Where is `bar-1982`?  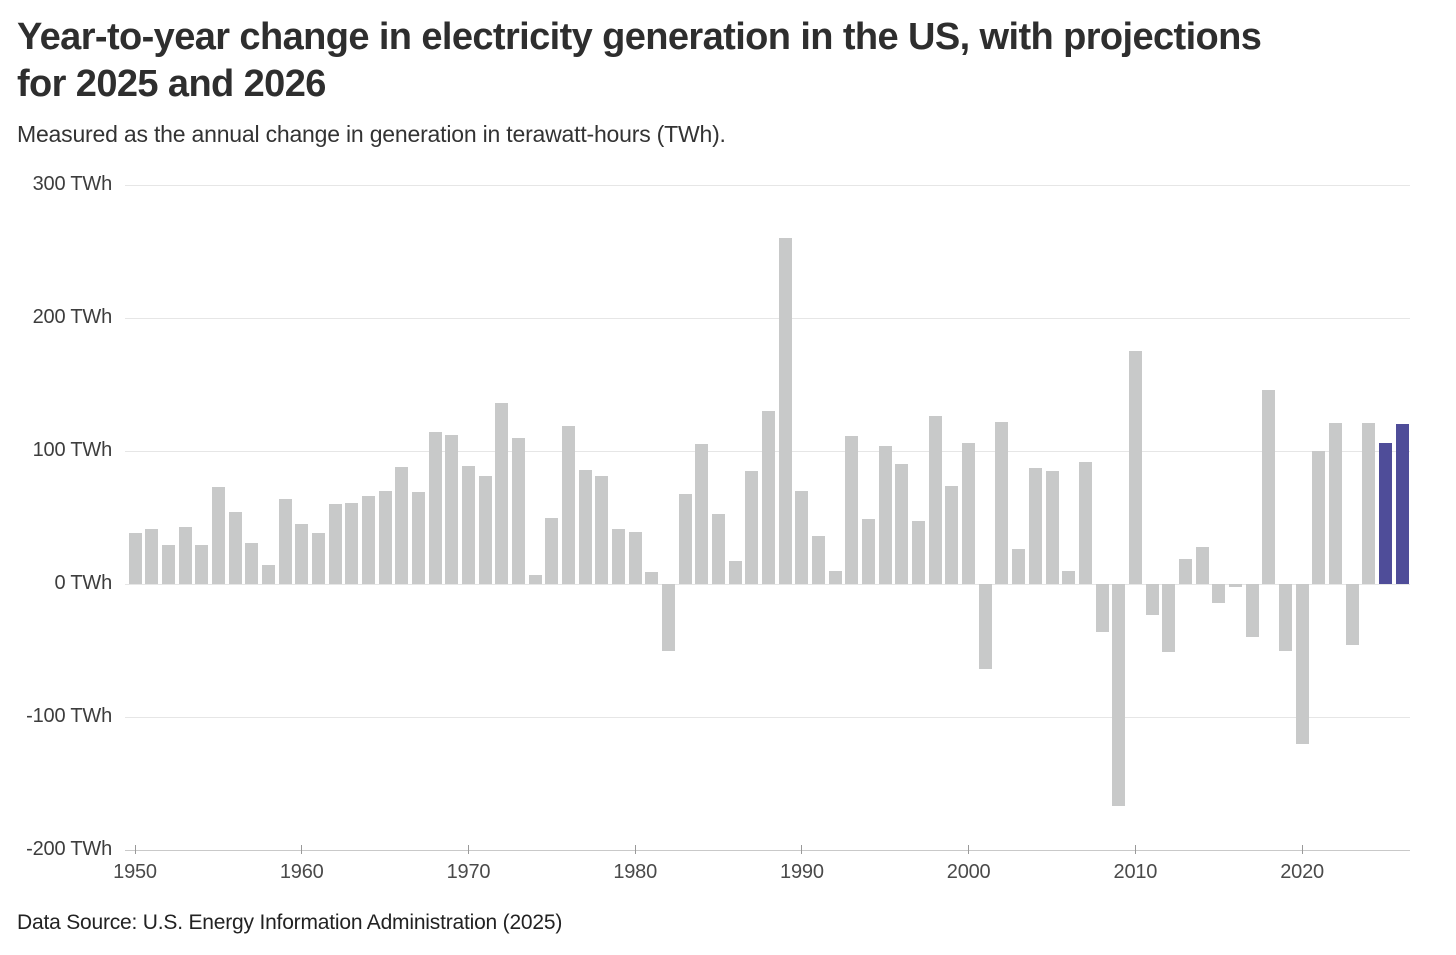
bar-1982 is located at coordinates (669, 617).